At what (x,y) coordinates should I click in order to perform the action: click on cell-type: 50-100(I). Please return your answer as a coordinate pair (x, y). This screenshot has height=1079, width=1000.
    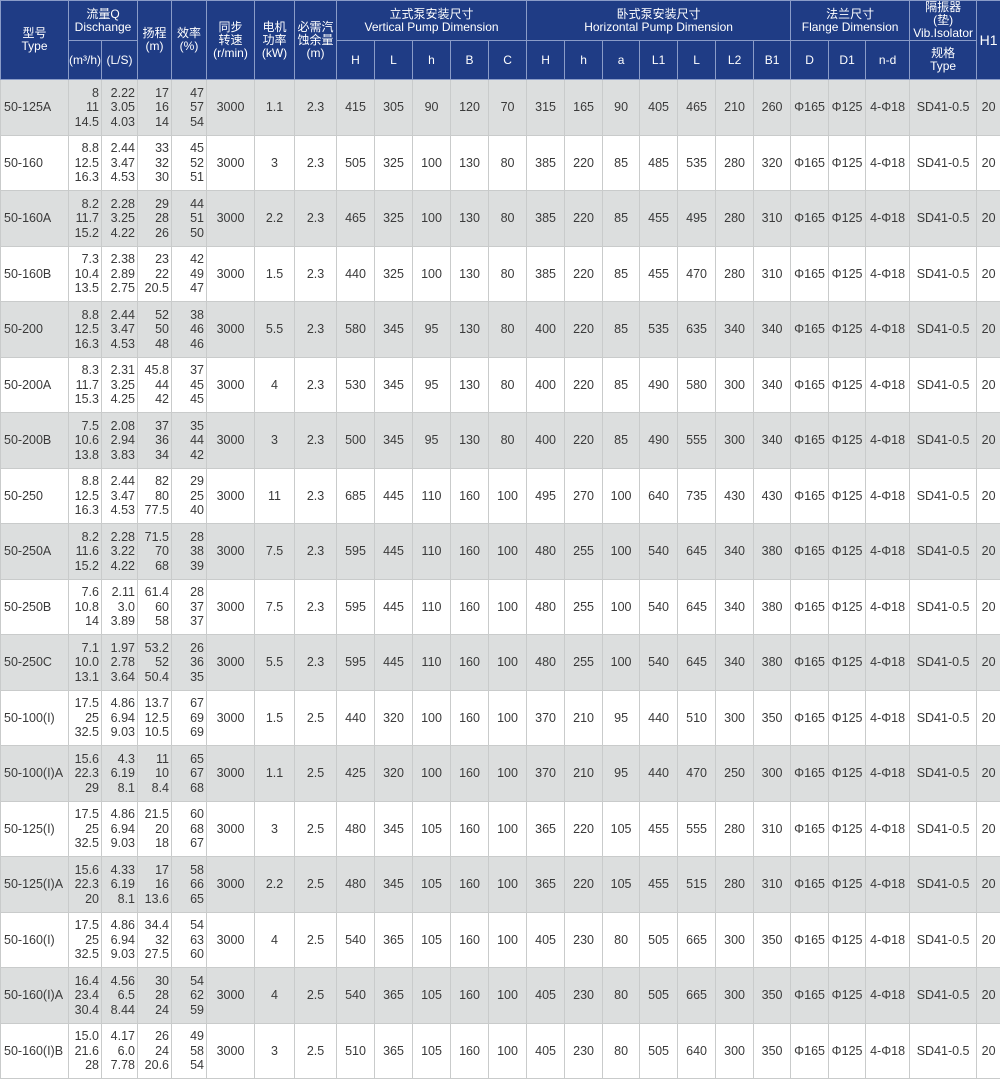
    Looking at the image, I should click on (35, 718).